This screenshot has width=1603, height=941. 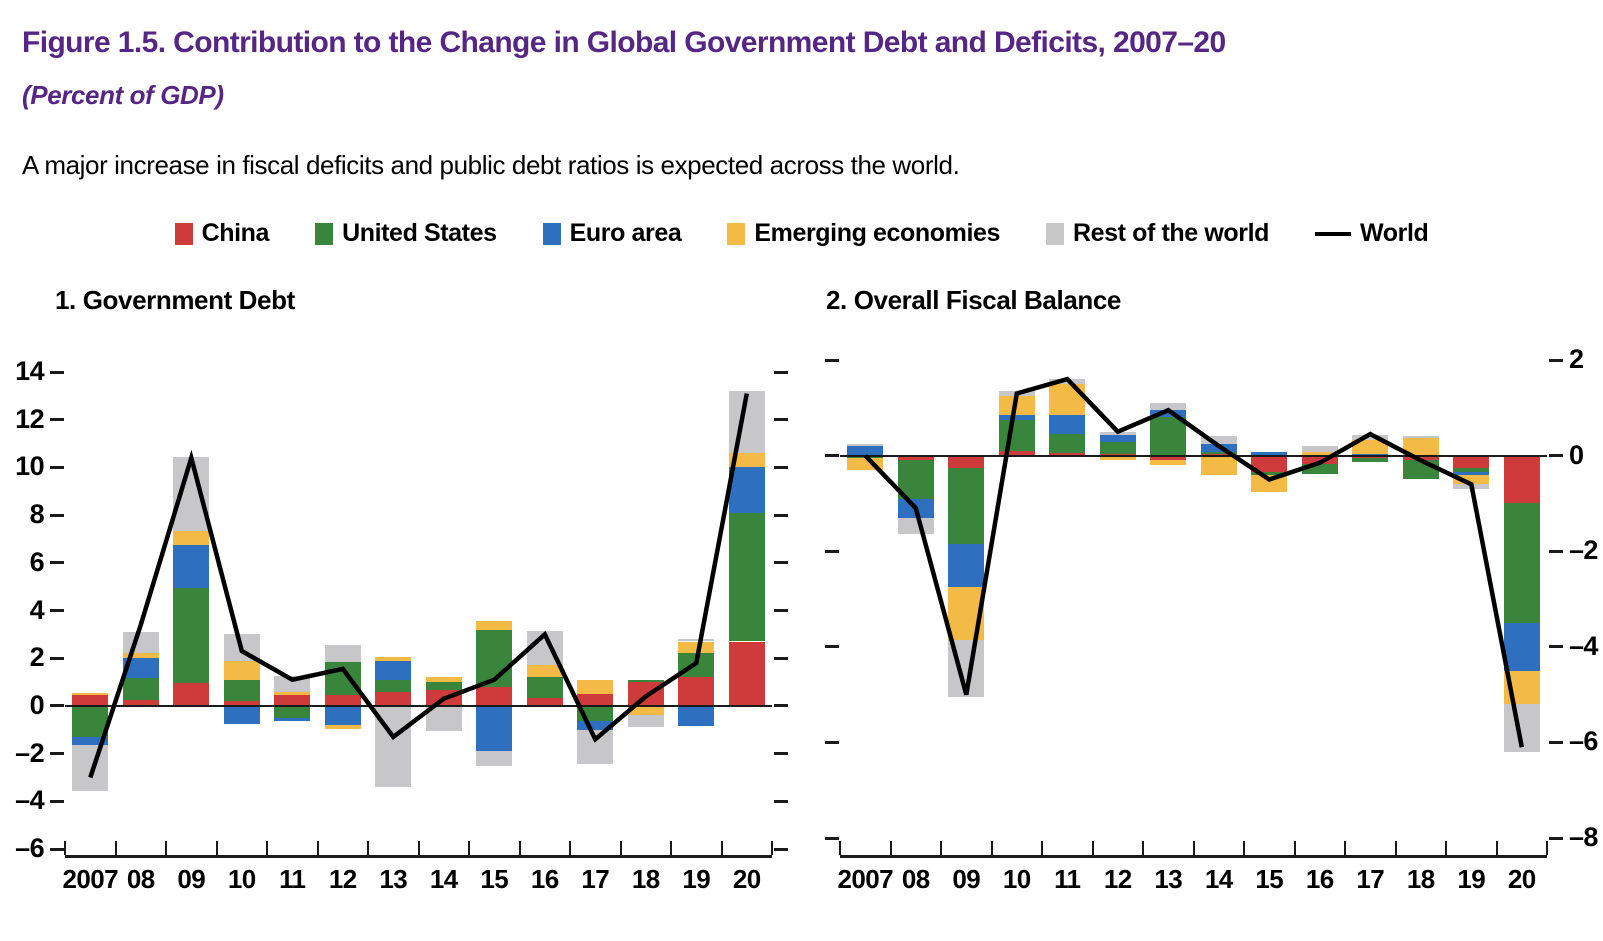 I want to click on bar-12-united-states, so click(x=1117, y=448).